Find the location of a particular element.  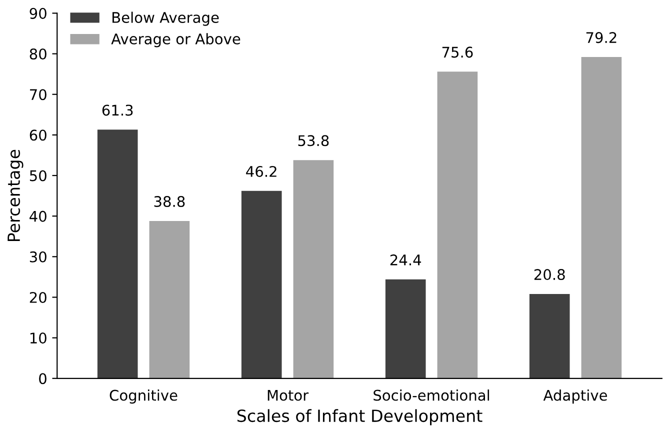

y-tick-label: 80 is located at coordinates (38, 54).